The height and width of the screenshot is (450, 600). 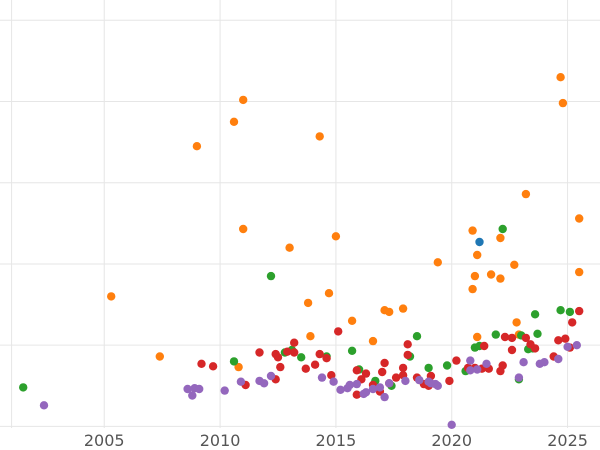 What do you see at coordinates (336, 440) in the screenshot?
I see `x-tick-label: 2015` at bounding box center [336, 440].